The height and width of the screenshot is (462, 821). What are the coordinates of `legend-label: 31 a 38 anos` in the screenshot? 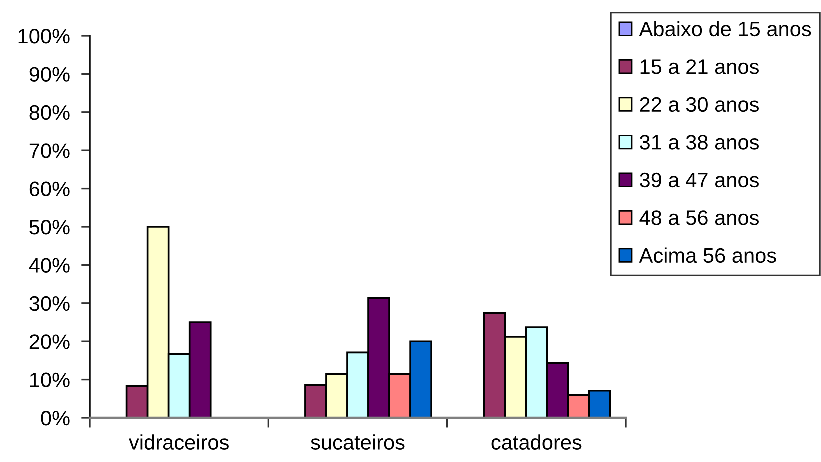 It's located at (699, 142).